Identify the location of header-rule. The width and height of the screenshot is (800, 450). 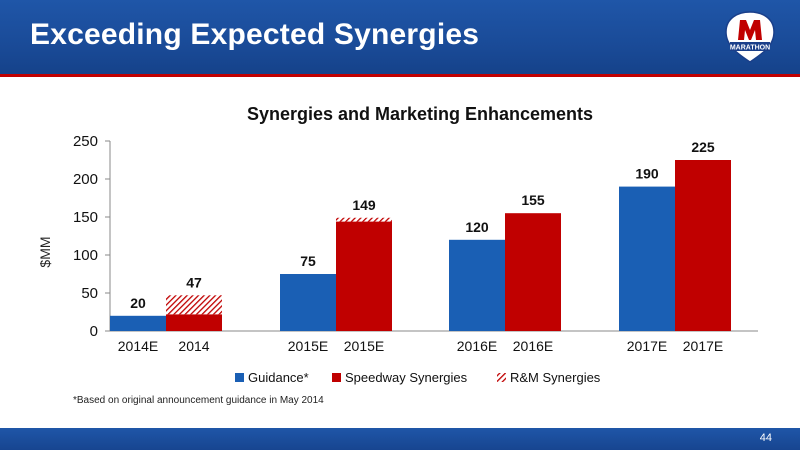
(400, 75).